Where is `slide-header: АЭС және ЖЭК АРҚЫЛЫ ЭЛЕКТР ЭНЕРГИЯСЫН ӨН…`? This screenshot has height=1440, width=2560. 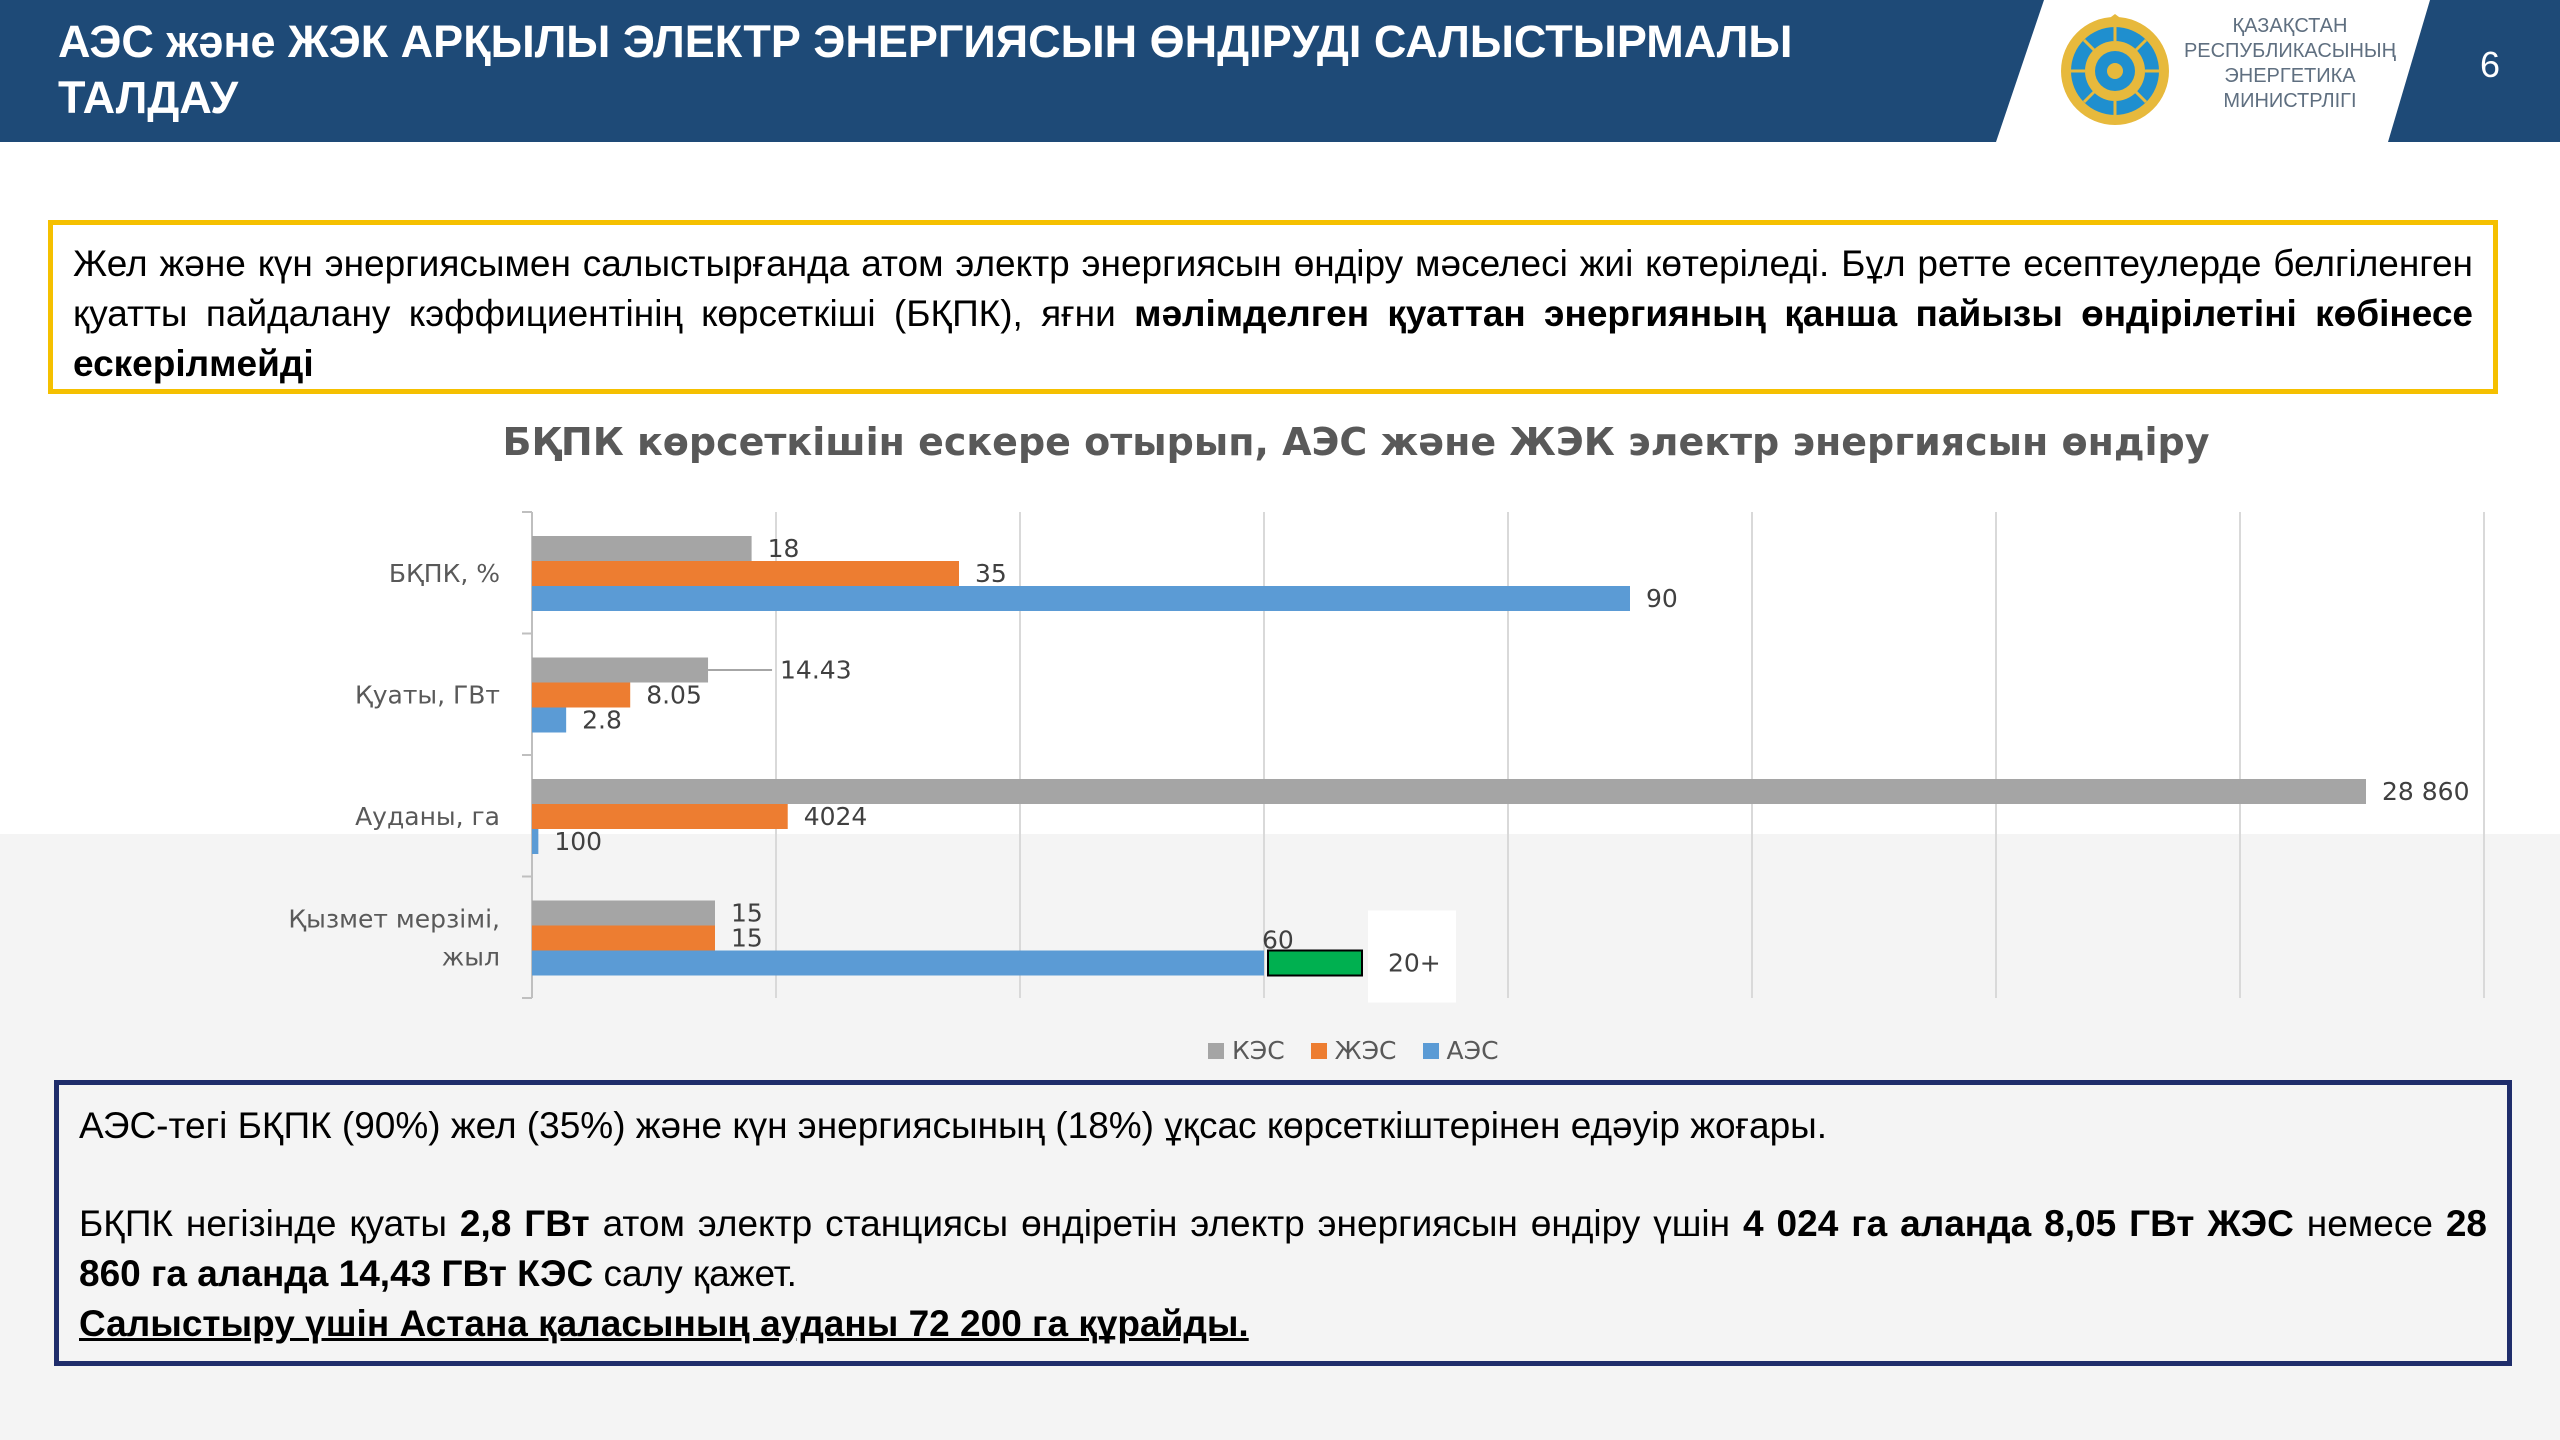
slide-header: АЭС және ЖЭК АРҚЫЛЫ ЭЛЕКТР ЭНЕРГИЯСЫН ӨН… is located at coordinates (1280, 71).